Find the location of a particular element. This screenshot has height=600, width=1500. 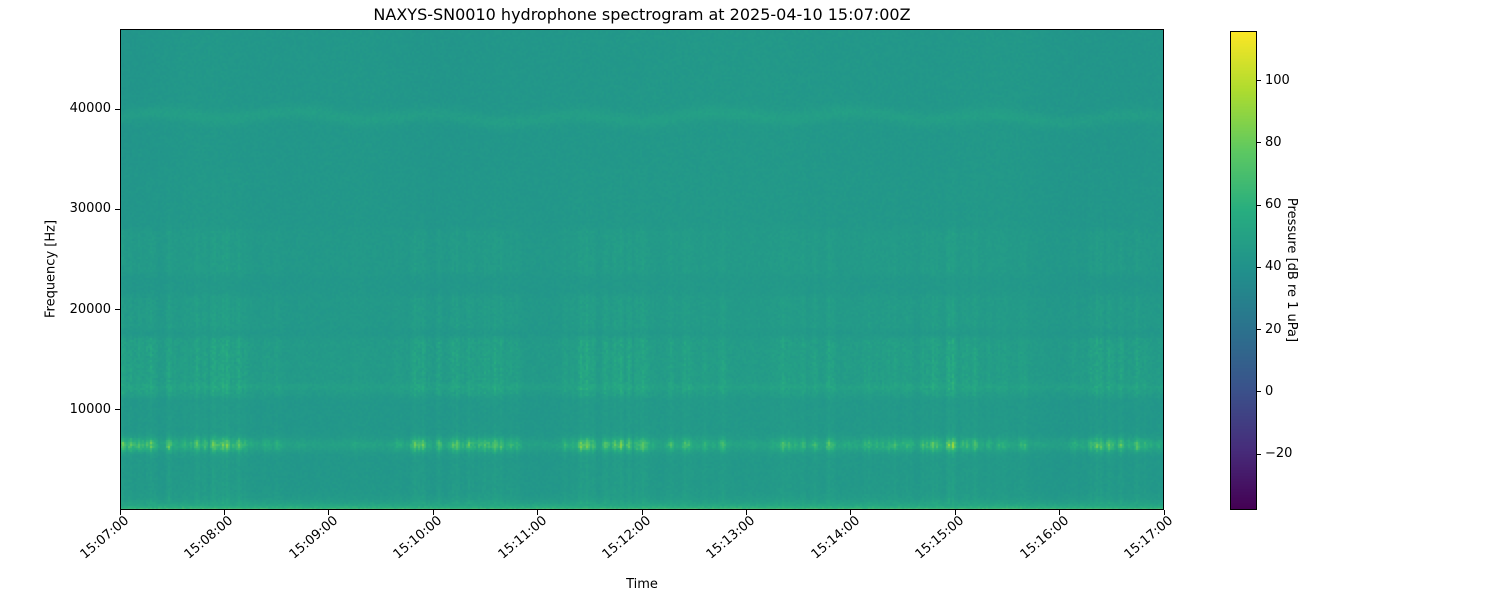

colorbar-gradient is located at coordinates (1243, 270).